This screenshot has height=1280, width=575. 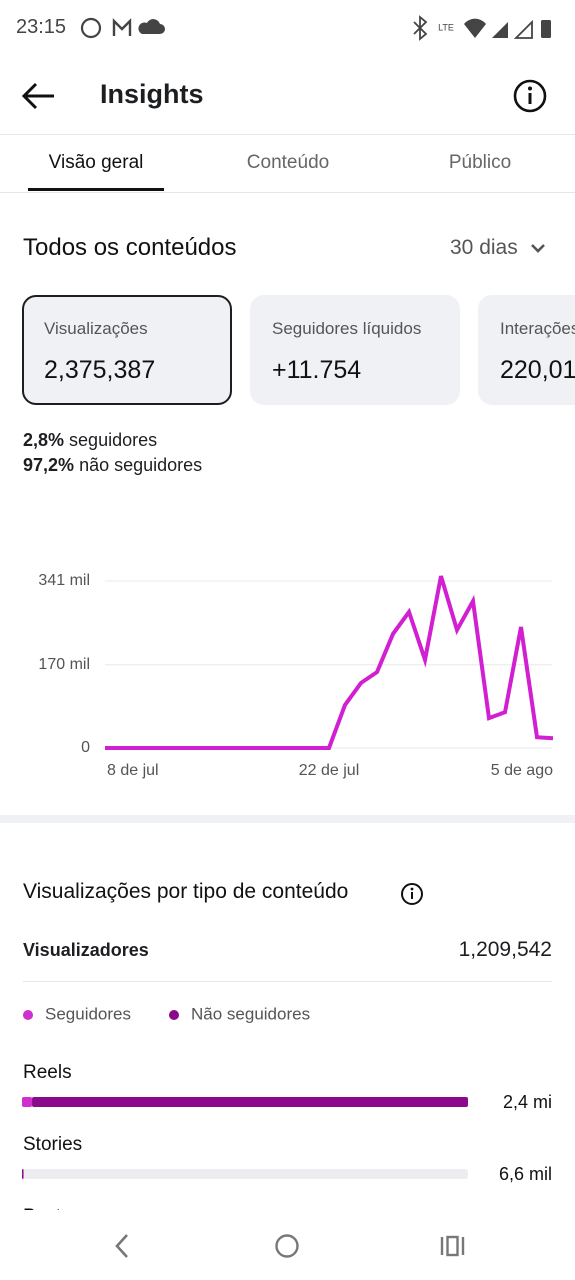 I want to click on card-label: Seguidores líquidos, so click(x=347, y=328).